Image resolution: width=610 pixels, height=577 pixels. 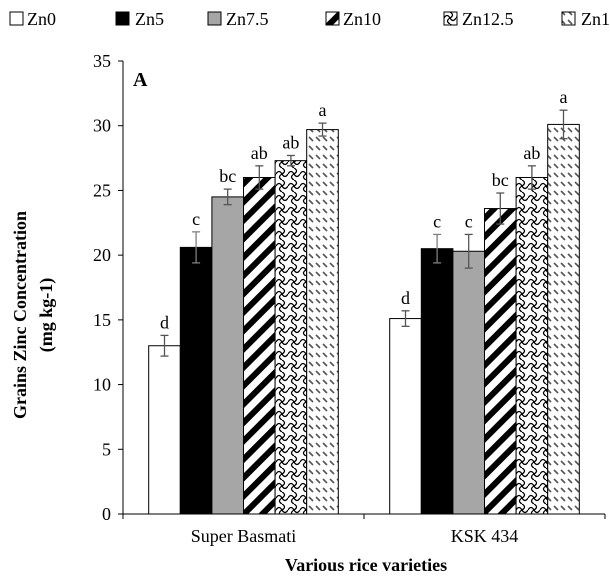 What do you see at coordinates (102, 255) in the screenshot?
I see `y-tick-label: 20` at bounding box center [102, 255].